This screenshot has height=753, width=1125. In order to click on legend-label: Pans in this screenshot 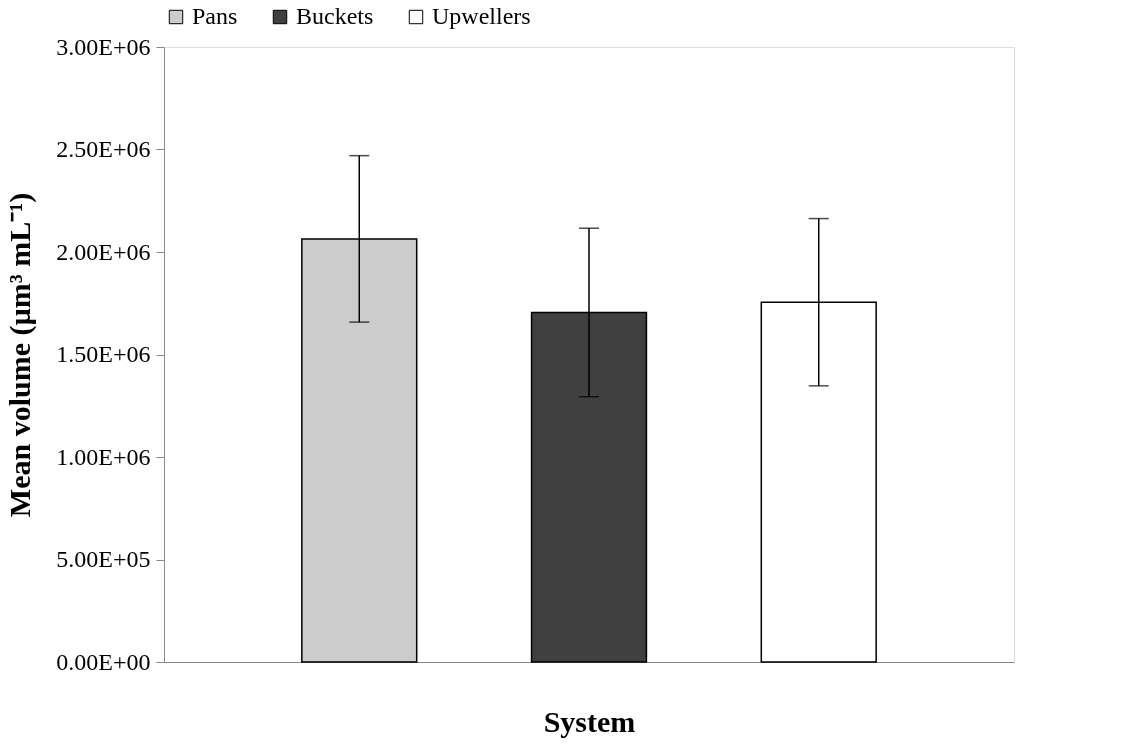, I will do `click(215, 16)`.